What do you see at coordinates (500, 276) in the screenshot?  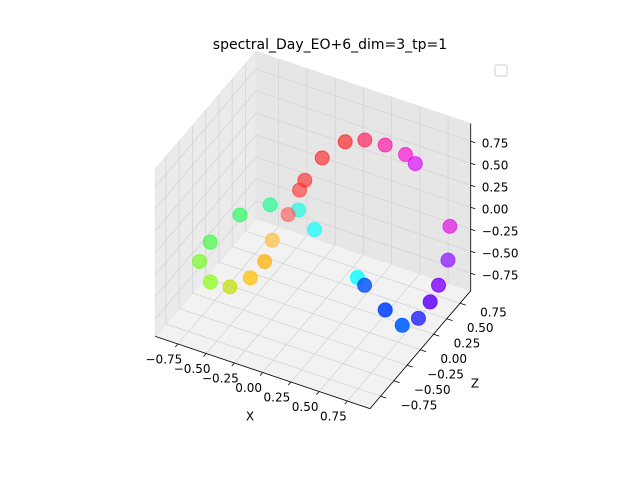 I see `z-tick-label: −0.75` at bounding box center [500, 276].